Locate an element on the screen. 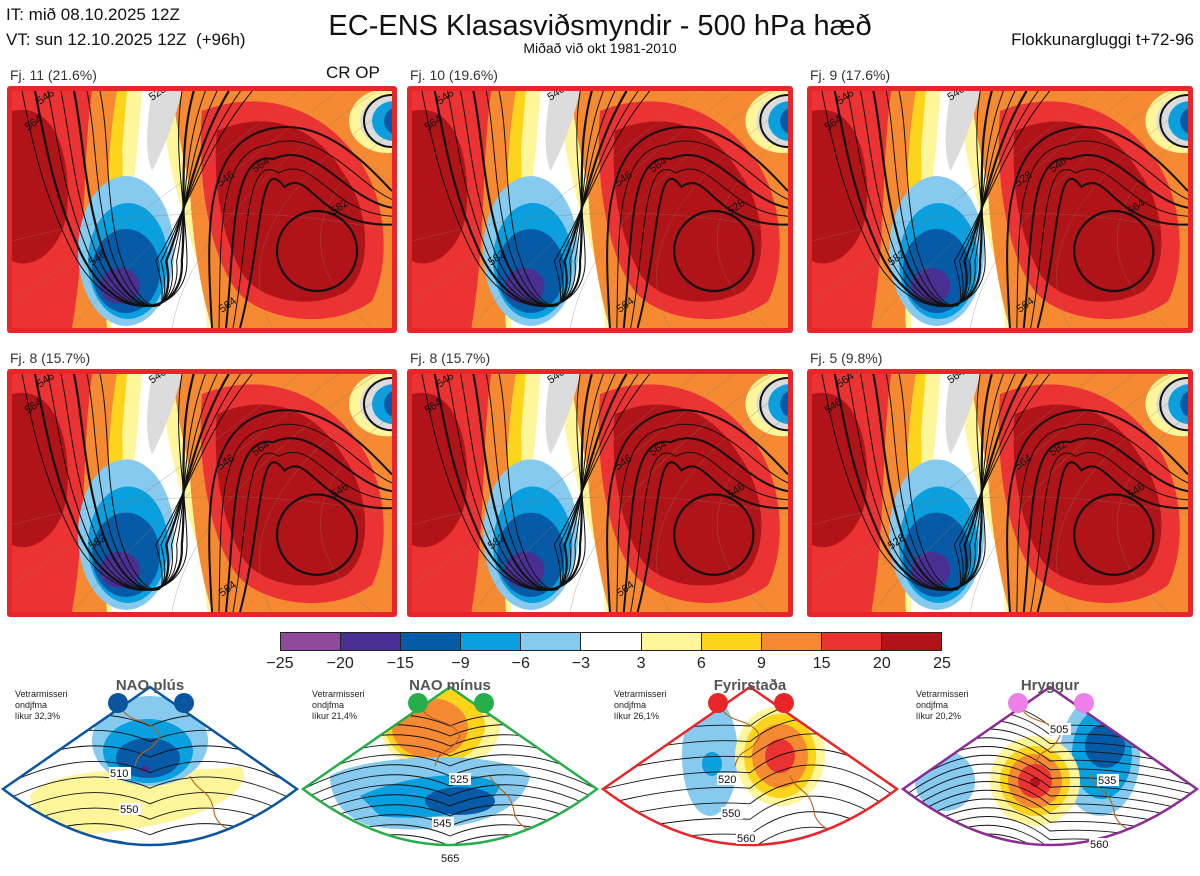 This screenshot has height=876, width=1200. cluster-map-4: 546 564 546 564 582 546 546 564 is located at coordinates (202, 493).